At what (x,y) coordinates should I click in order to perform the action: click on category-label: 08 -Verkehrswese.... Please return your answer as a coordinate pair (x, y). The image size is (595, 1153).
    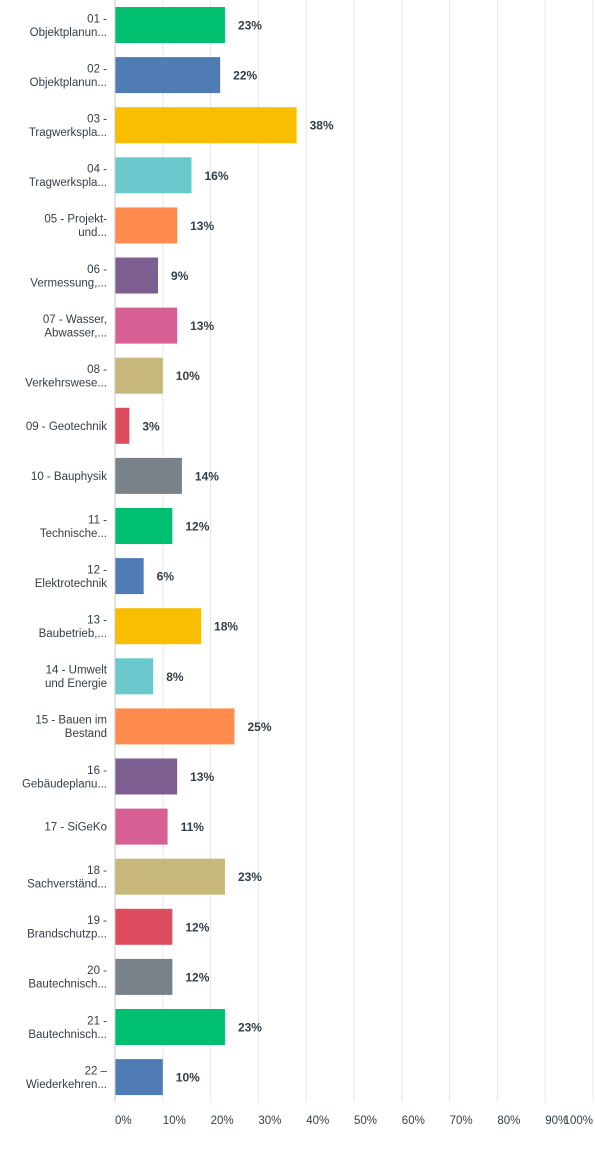
    Looking at the image, I should click on (66, 377).